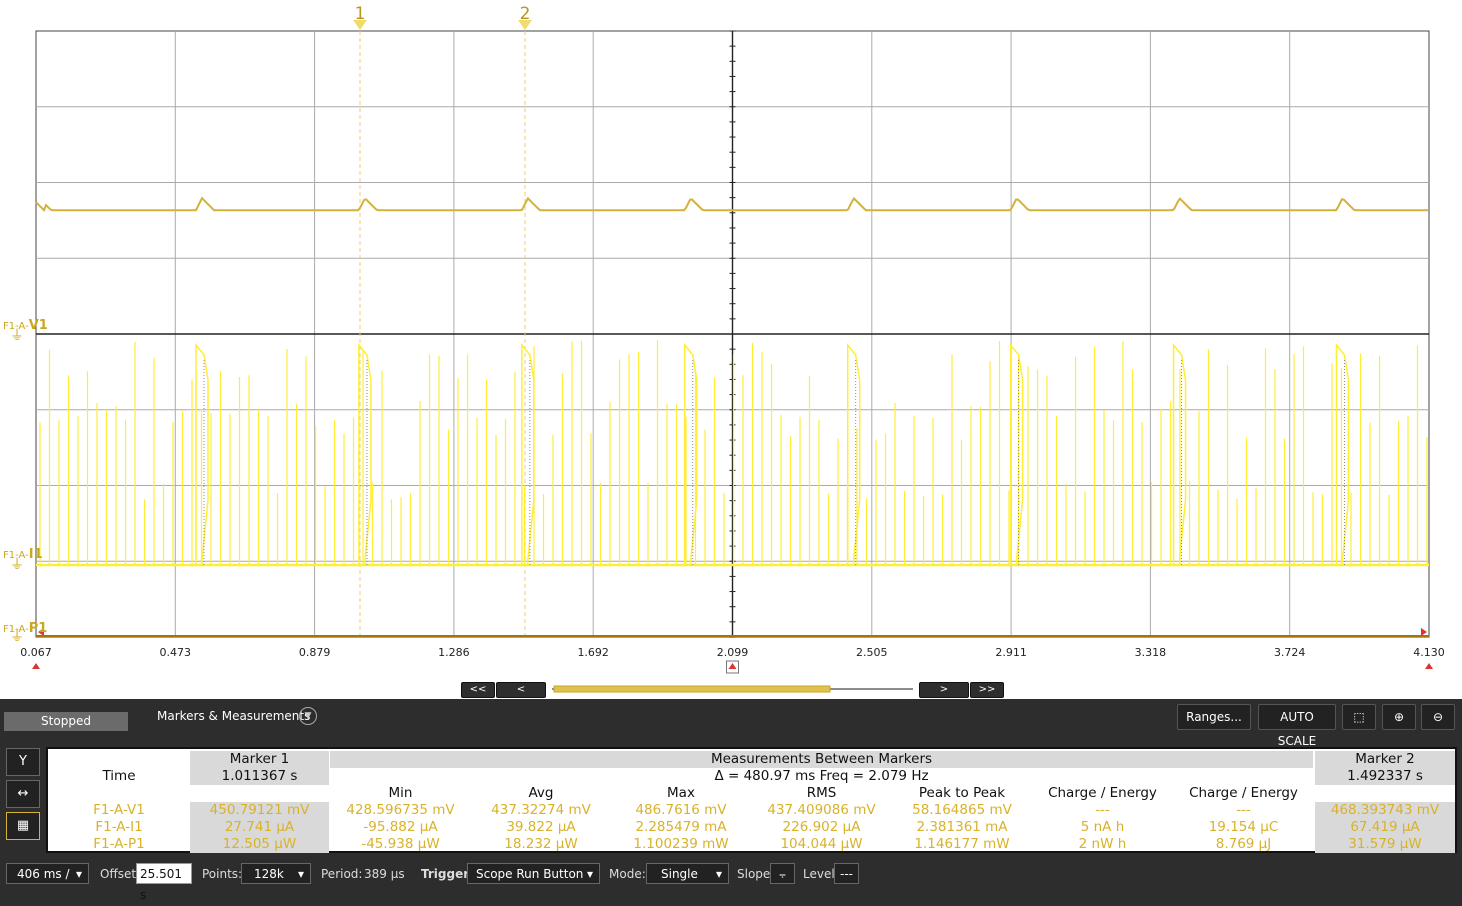  I want to click on points-label: Points:, so click(222, 874).